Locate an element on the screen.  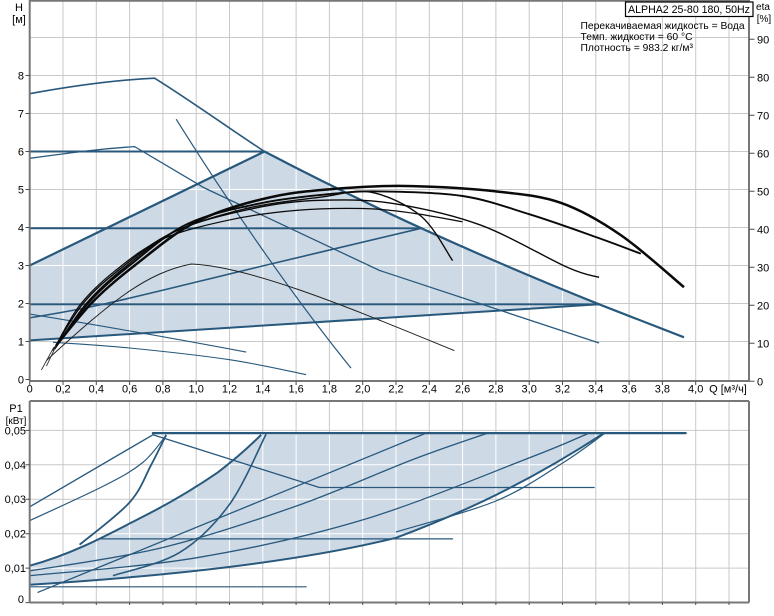
svg-text: 0,03 is located at coordinates (15, 500).